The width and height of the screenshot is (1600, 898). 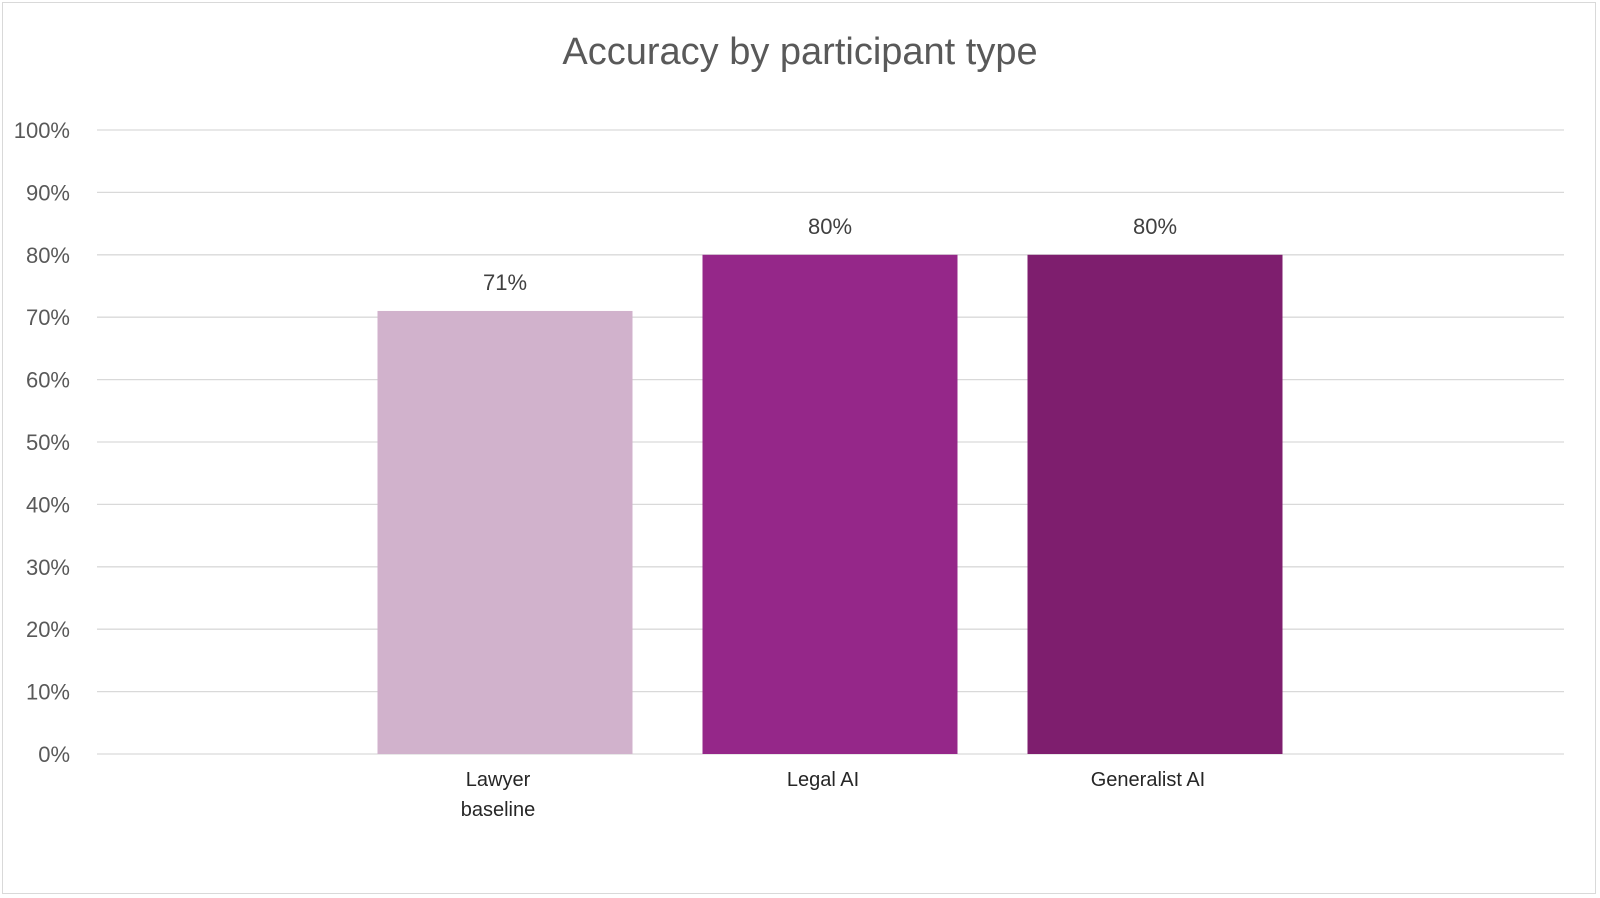 I want to click on y-tick-label: 40%, so click(x=48, y=504).